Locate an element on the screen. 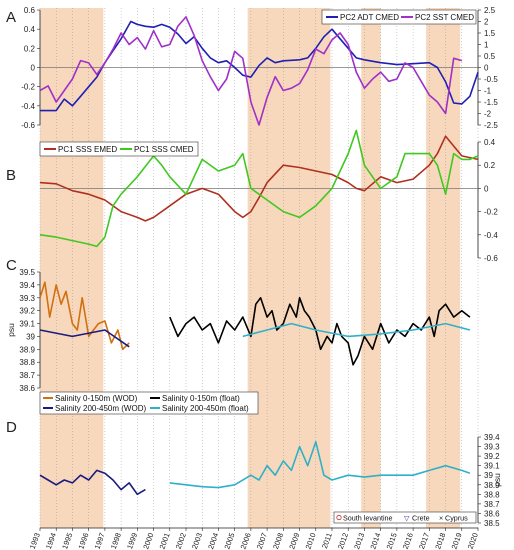 This screenshot has height=550, width=514. y-tick-label: -1 is located at coordinates (488, 91).